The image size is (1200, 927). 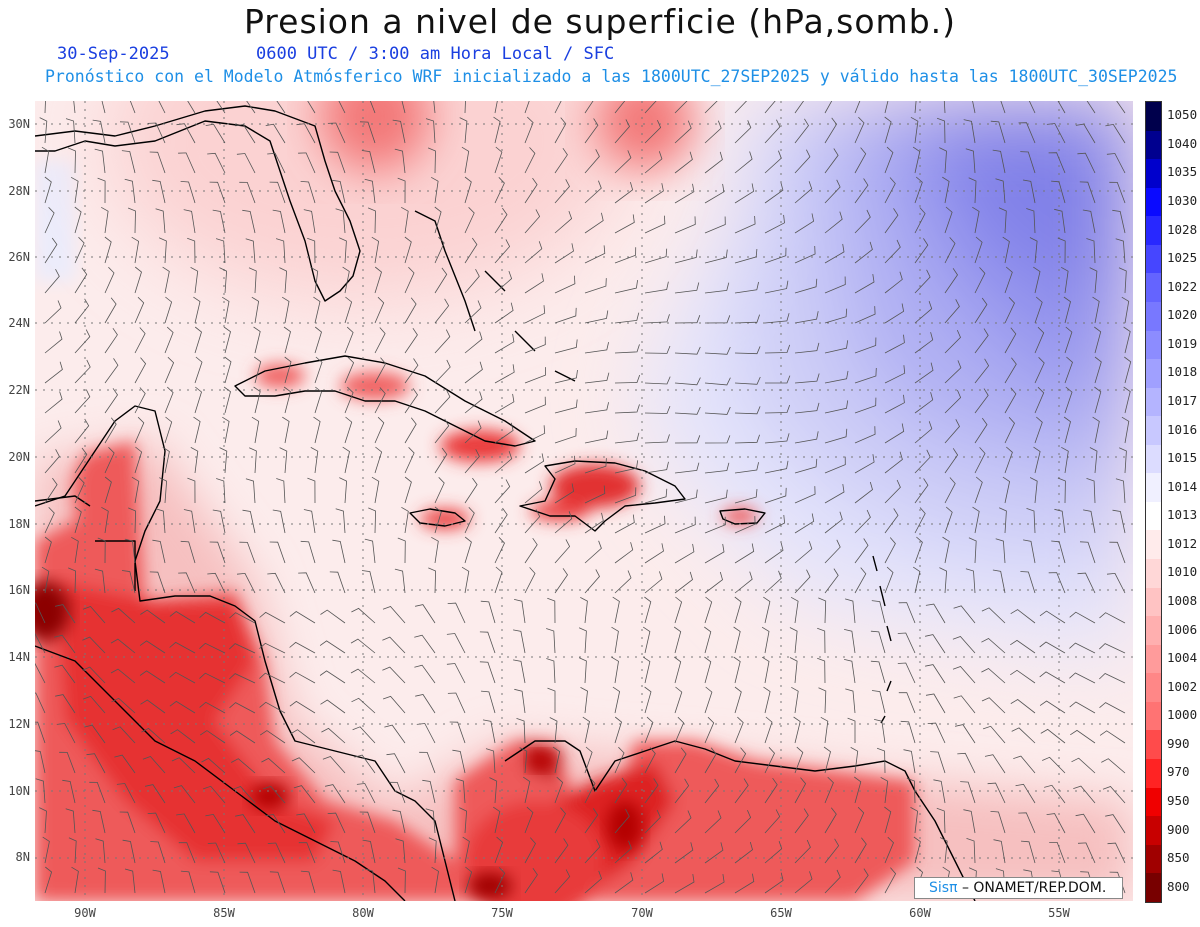 What do you see at coordinates (1178, 886) in the screenshot?
I see `colorbar-label: 800` at bounding box center [1178, 886].